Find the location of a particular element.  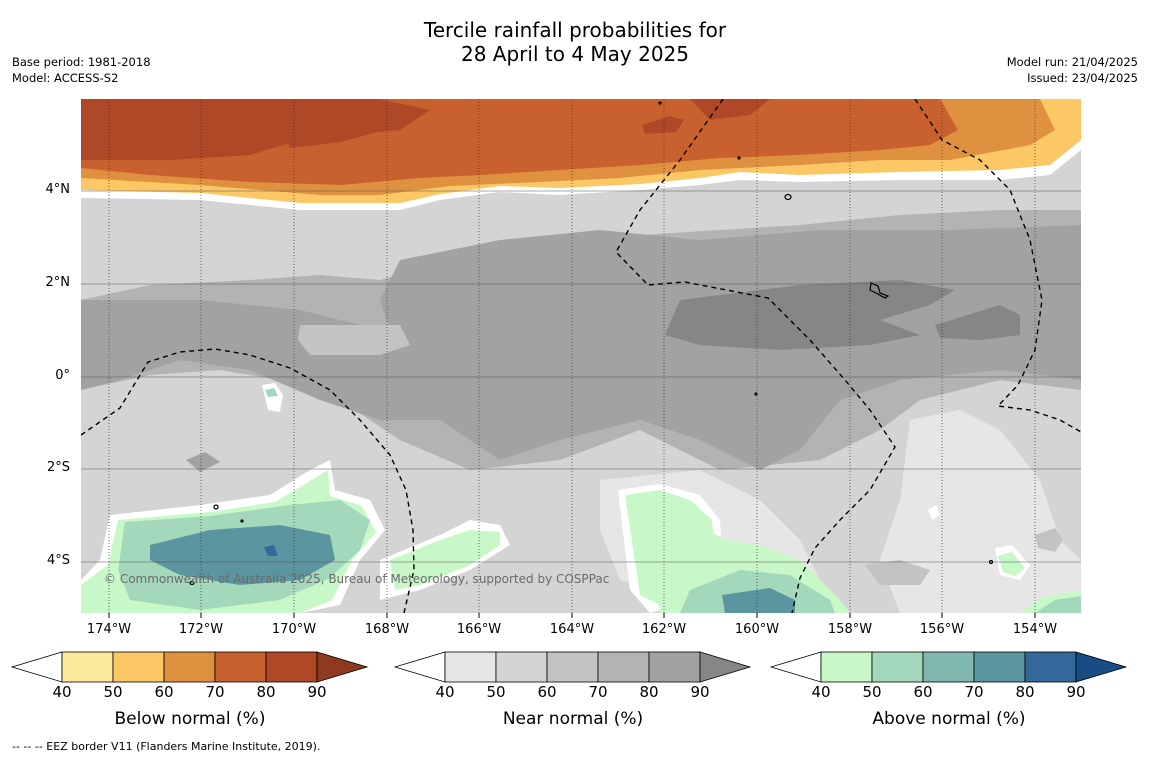

lon-label-164w: 164°W is located at coordinates (572, 629).